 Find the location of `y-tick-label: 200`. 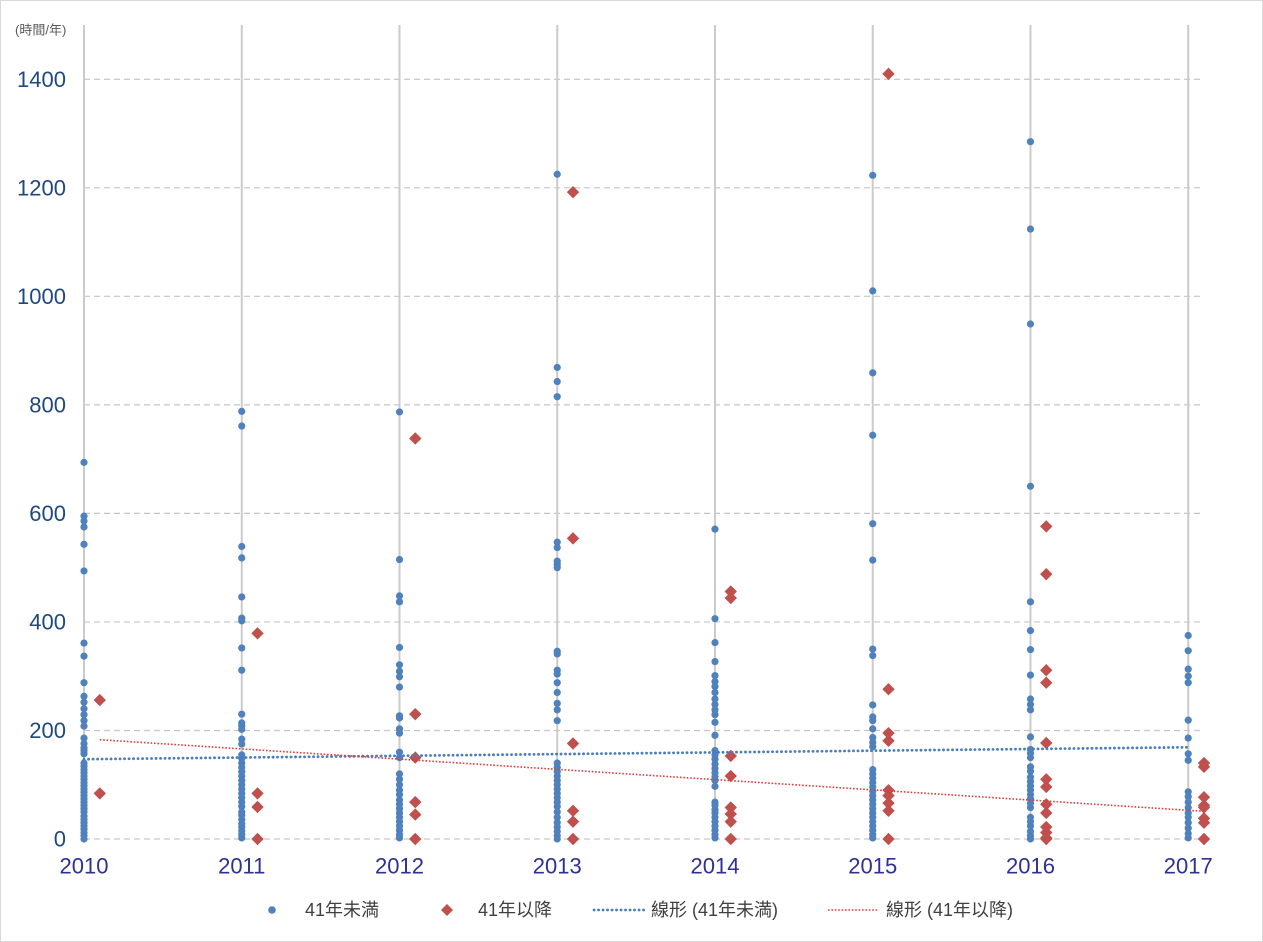

y-tick-label: 200 is located at coordinates (47, 730).